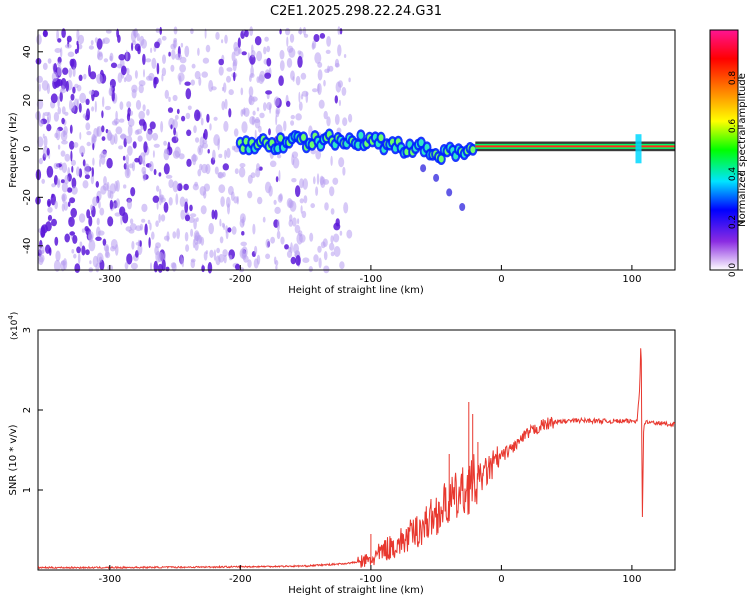 This screenshot has height=600, width=750. What do you see at coordinates (356, 11) in the screenshot?
I see `chart-title: C2E1.2025.298.22.24.G31` at bounding box center [356, 11].